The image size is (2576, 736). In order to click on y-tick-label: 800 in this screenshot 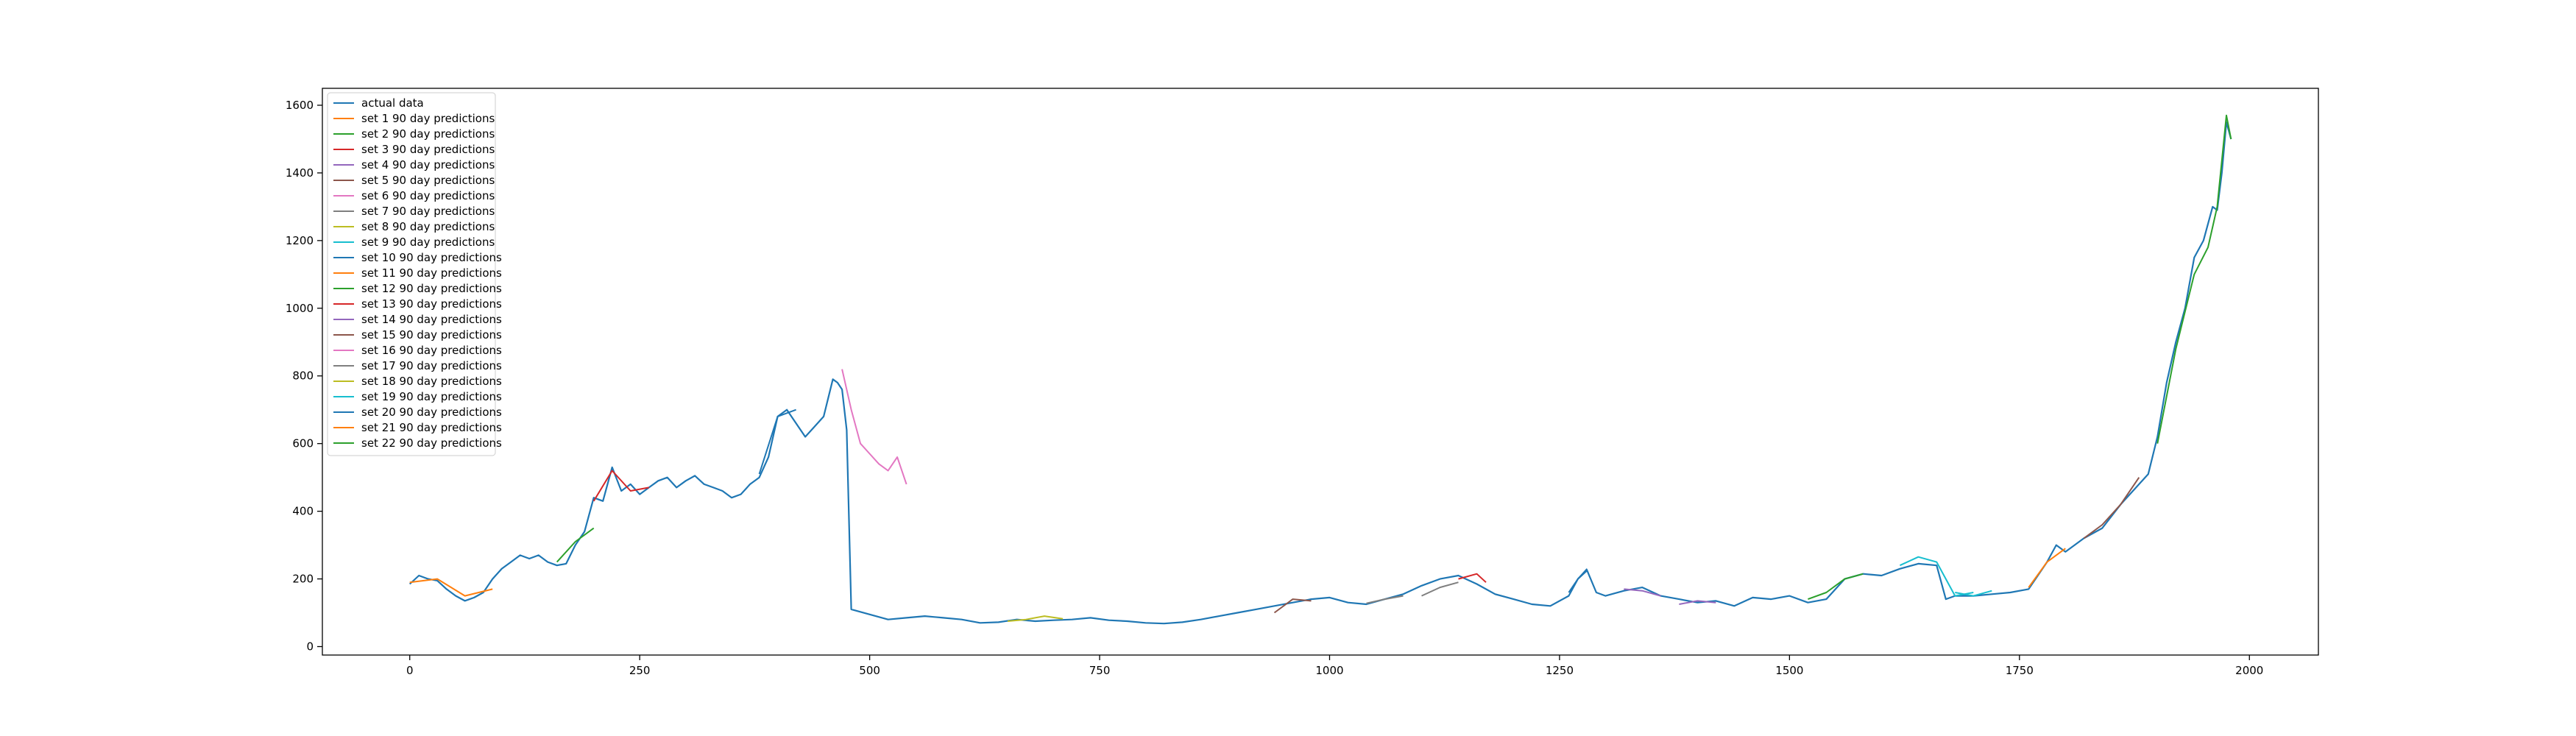, I will do `click(303, 376)`.